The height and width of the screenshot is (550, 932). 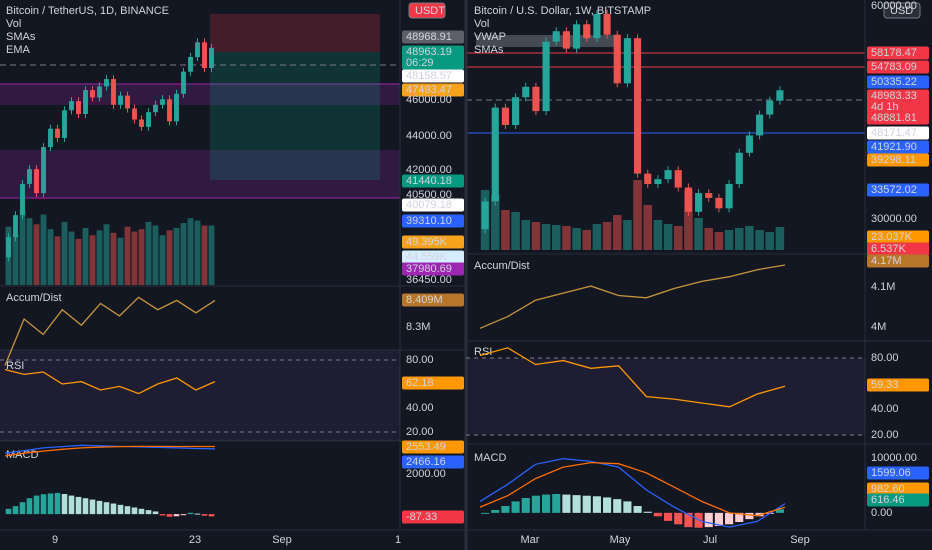 I want to click on axis-label: 60000.00, so click(x=894, y=6).